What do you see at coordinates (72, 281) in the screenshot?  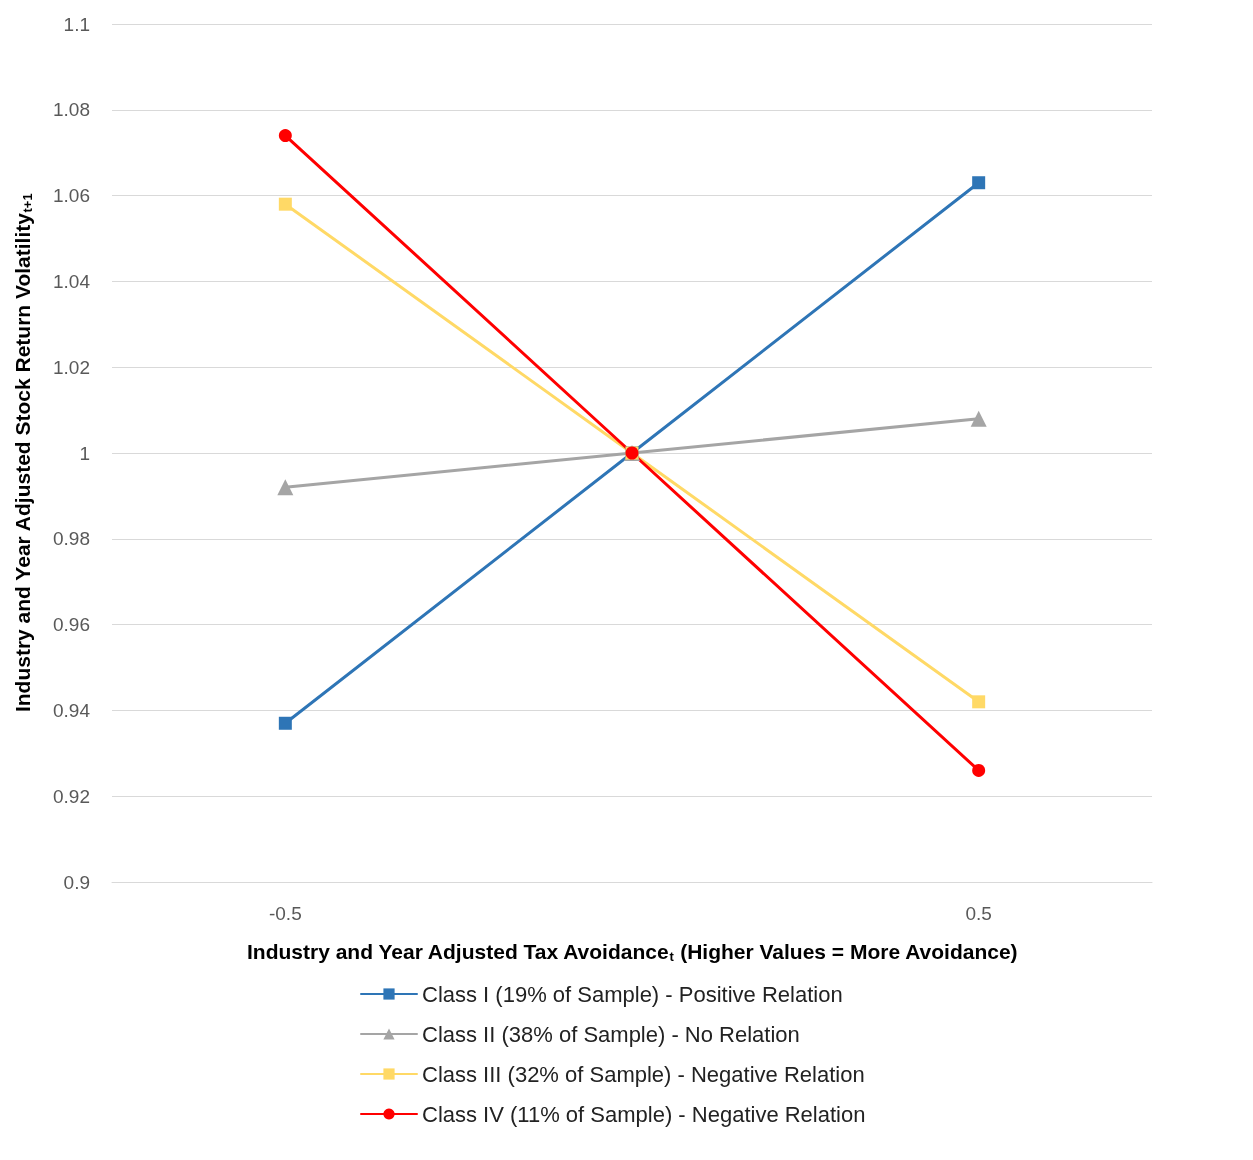 I see `y-tick-label: 1.04` at bounding box center [72, 281].